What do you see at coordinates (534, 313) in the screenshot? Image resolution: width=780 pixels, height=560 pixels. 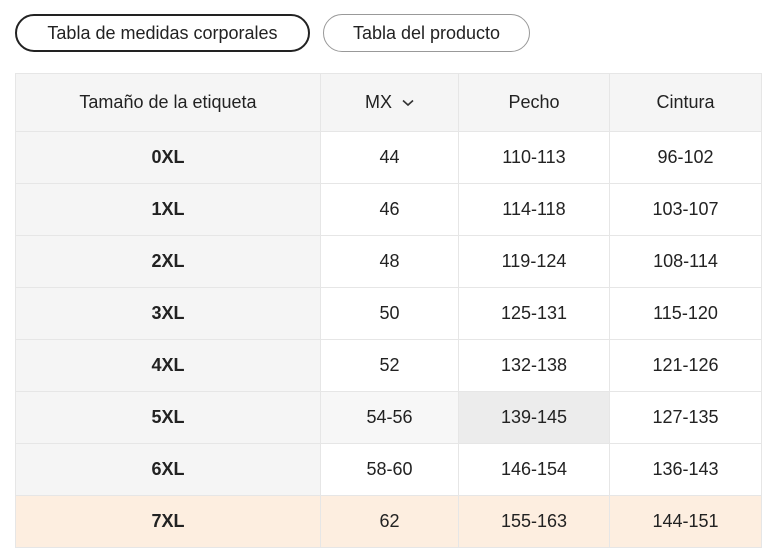 I see `measure-cell: 125-131` at bounding box center [534, 313].